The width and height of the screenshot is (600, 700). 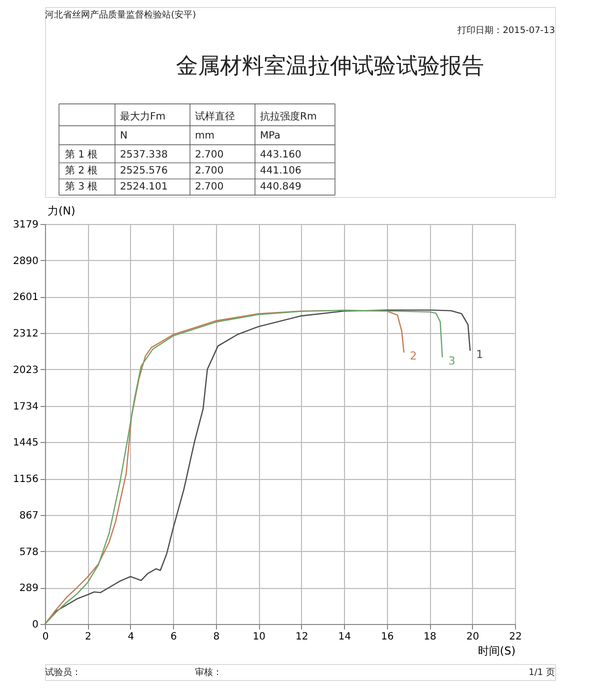 What do you see at coordinates (28, 516) in the screenshot?
I see `y-tick-label: 867` at bounding box center [28, 516].